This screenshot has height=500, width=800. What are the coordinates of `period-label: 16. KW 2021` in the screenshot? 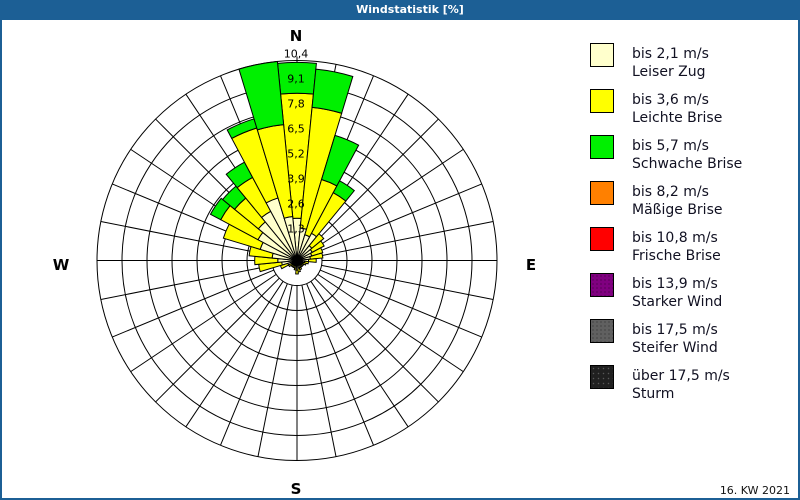 It's located at (754, 490).